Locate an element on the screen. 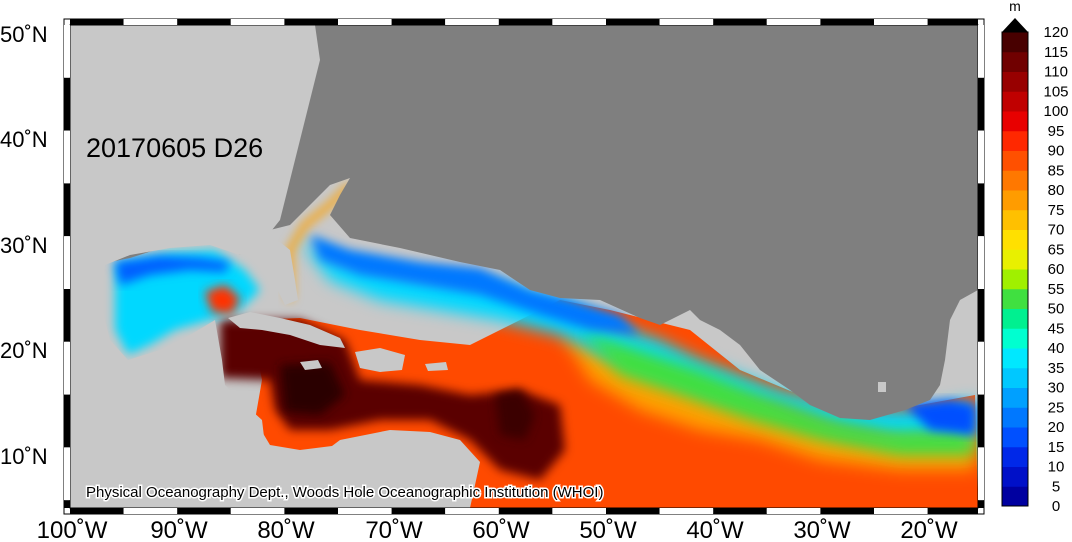  ocean-field-blue-edge is located at coordinates (475, 285).